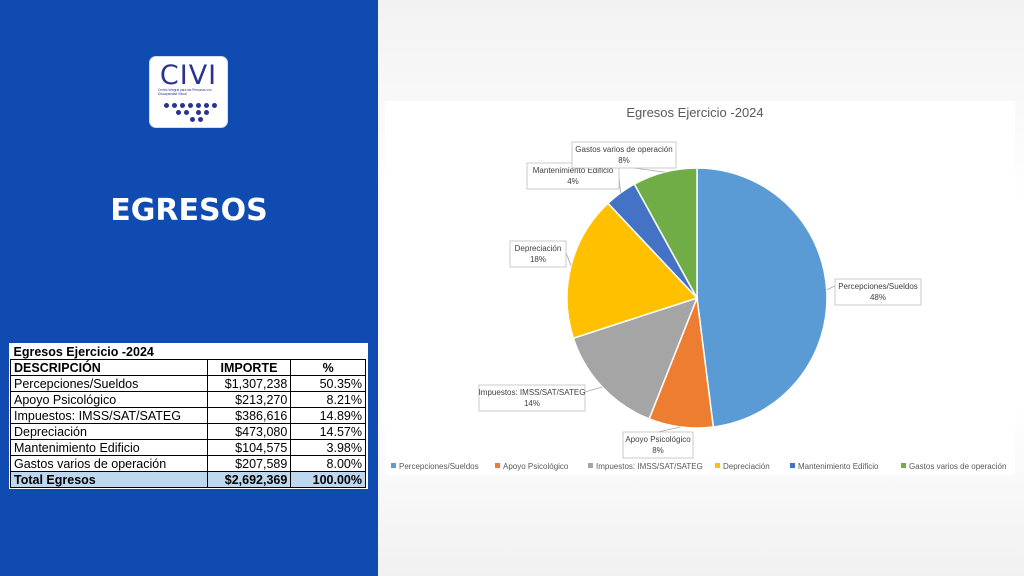  What do you see at coordinates (957, 466) in the screenshot?
I see `legend-entry: Gastos varios de operación` at bounding box center [957, 466].